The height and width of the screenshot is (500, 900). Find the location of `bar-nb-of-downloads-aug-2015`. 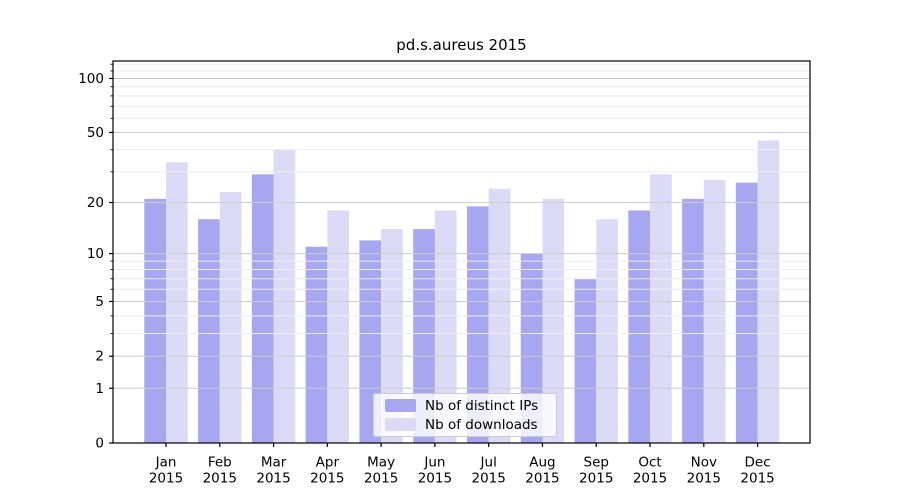

bar-nb-of-downloads-aug-2015 is located at coordinates (553, 320).